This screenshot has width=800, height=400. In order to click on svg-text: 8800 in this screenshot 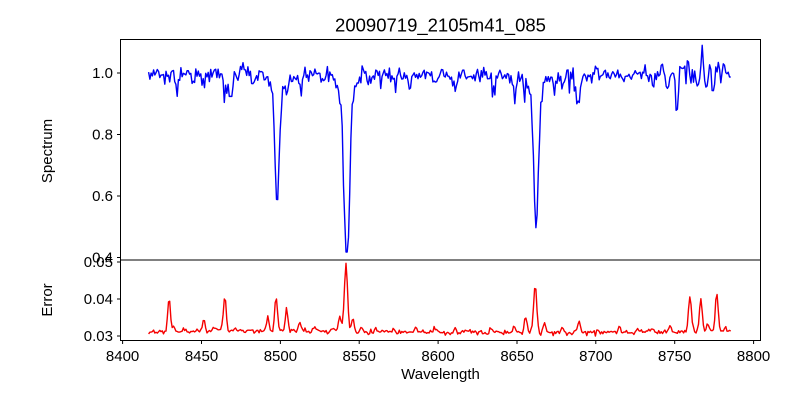, I will do `click(753, 356)`.